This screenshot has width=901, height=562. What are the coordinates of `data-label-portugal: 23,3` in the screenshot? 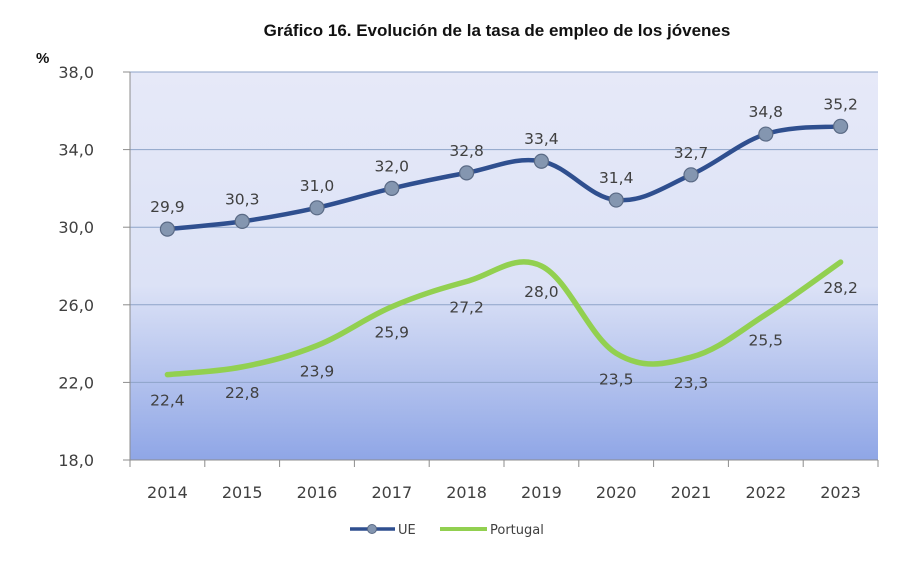 It's located at (691, 383).